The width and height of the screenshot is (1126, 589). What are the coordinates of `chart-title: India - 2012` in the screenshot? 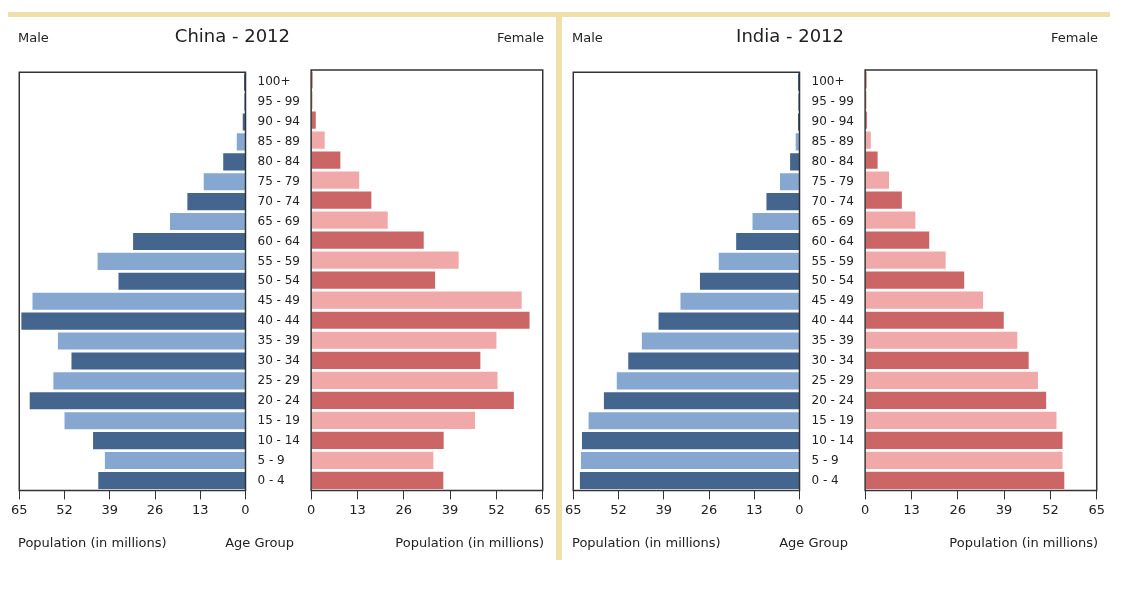 It's located at (790, 35).